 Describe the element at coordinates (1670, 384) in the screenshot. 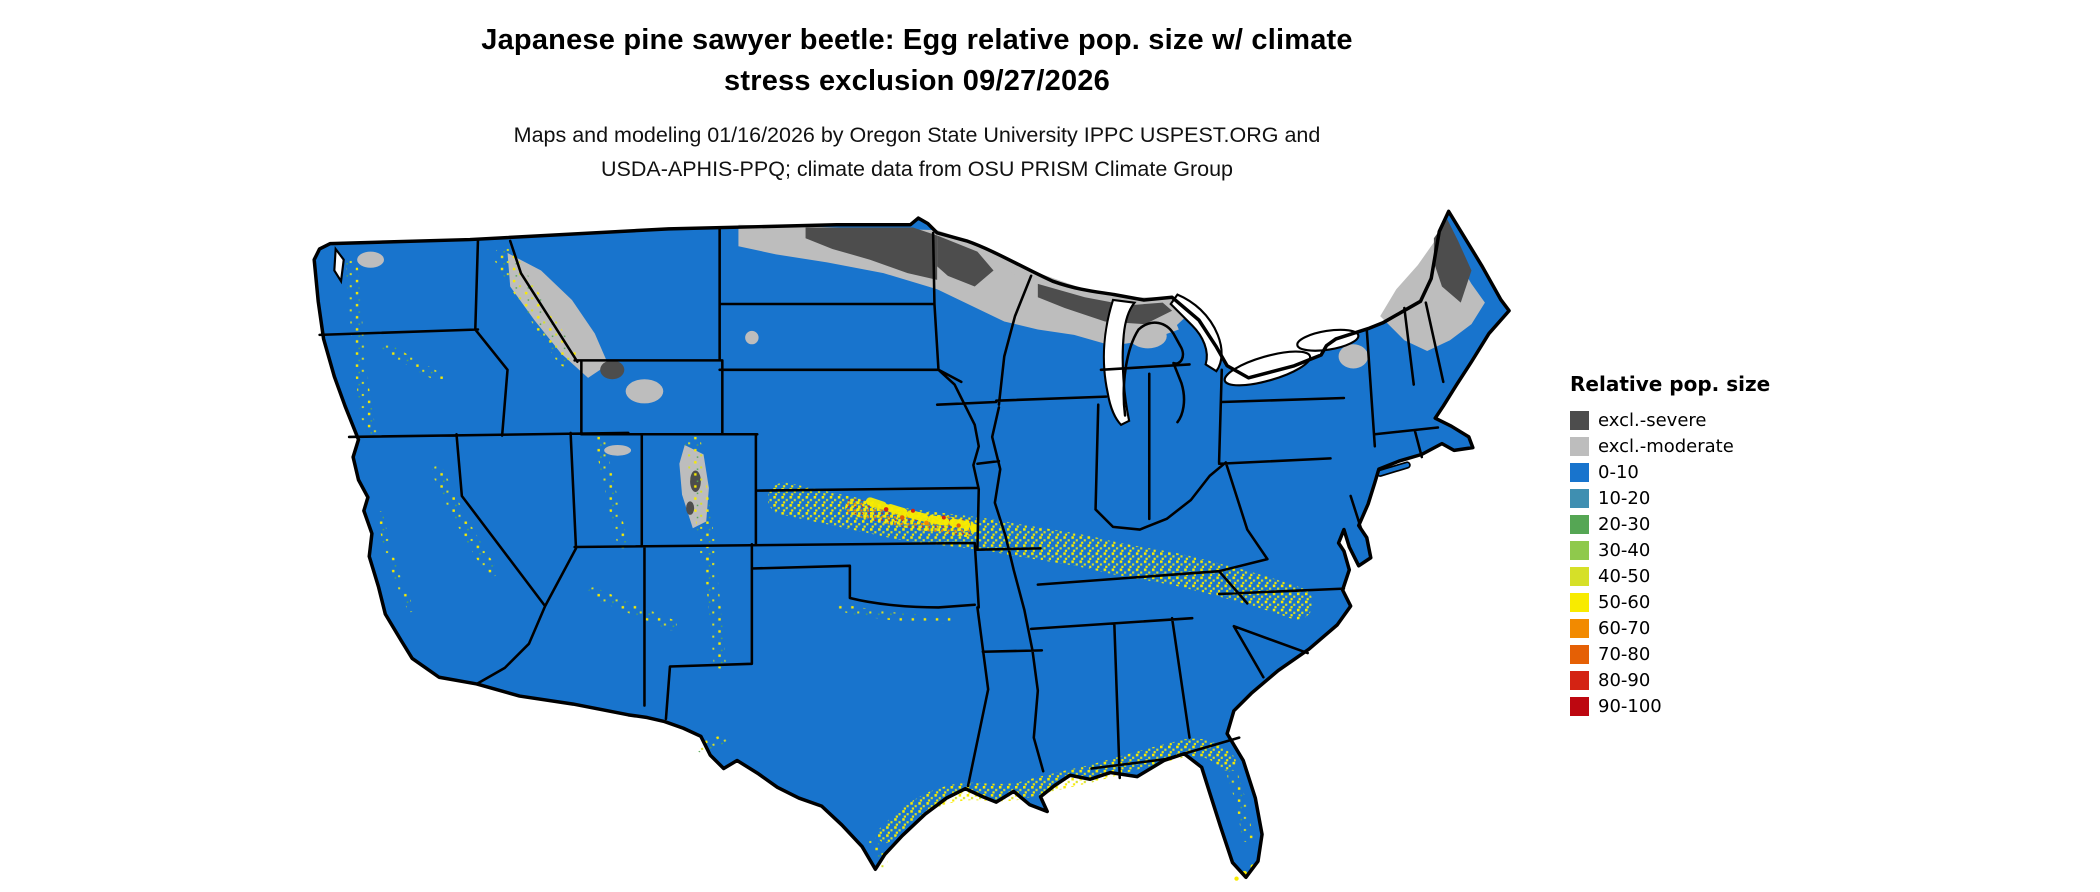

I see `legend-title: Relative pop. size` at that location.